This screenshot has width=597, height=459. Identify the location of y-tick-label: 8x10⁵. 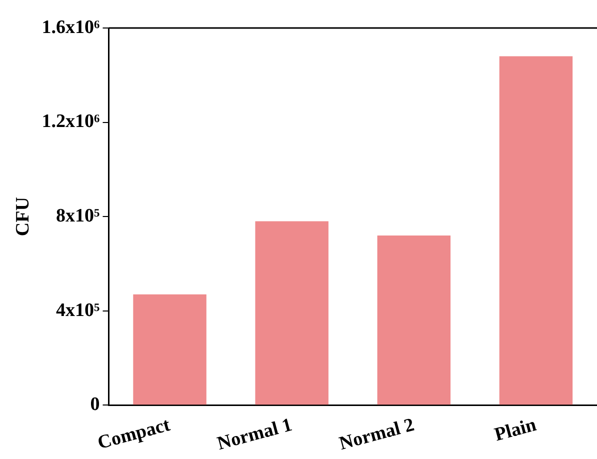
(78, 215).